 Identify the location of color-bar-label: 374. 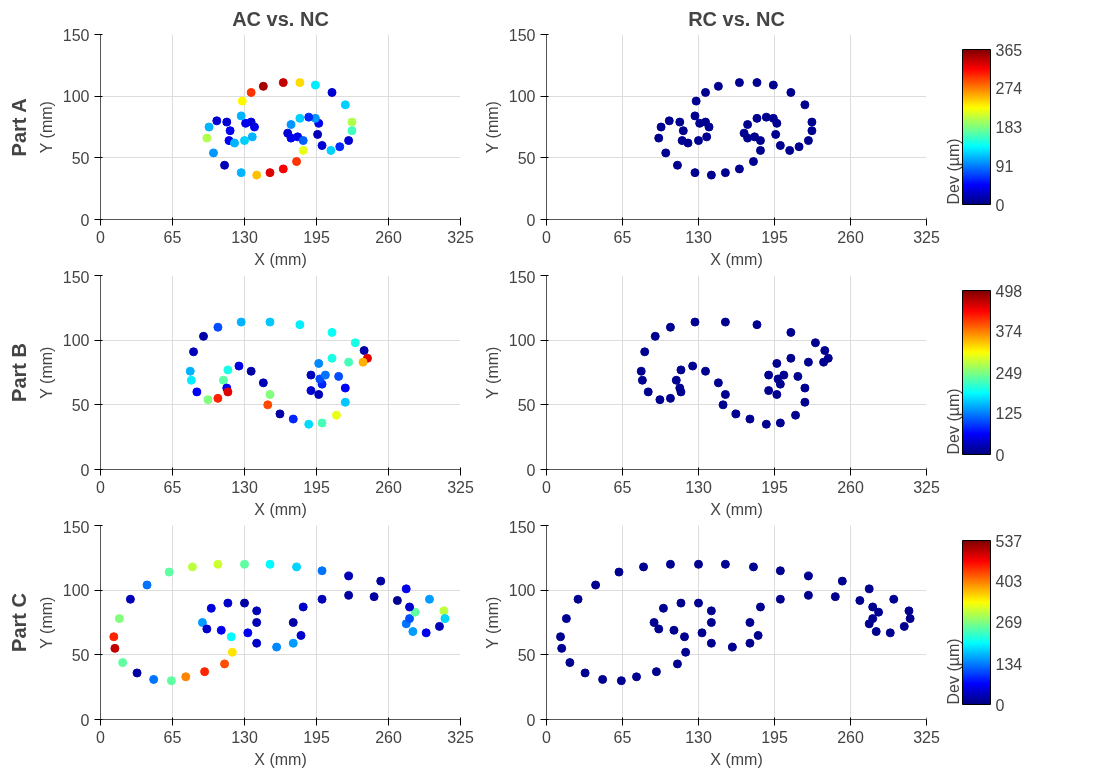
(1009, 332).